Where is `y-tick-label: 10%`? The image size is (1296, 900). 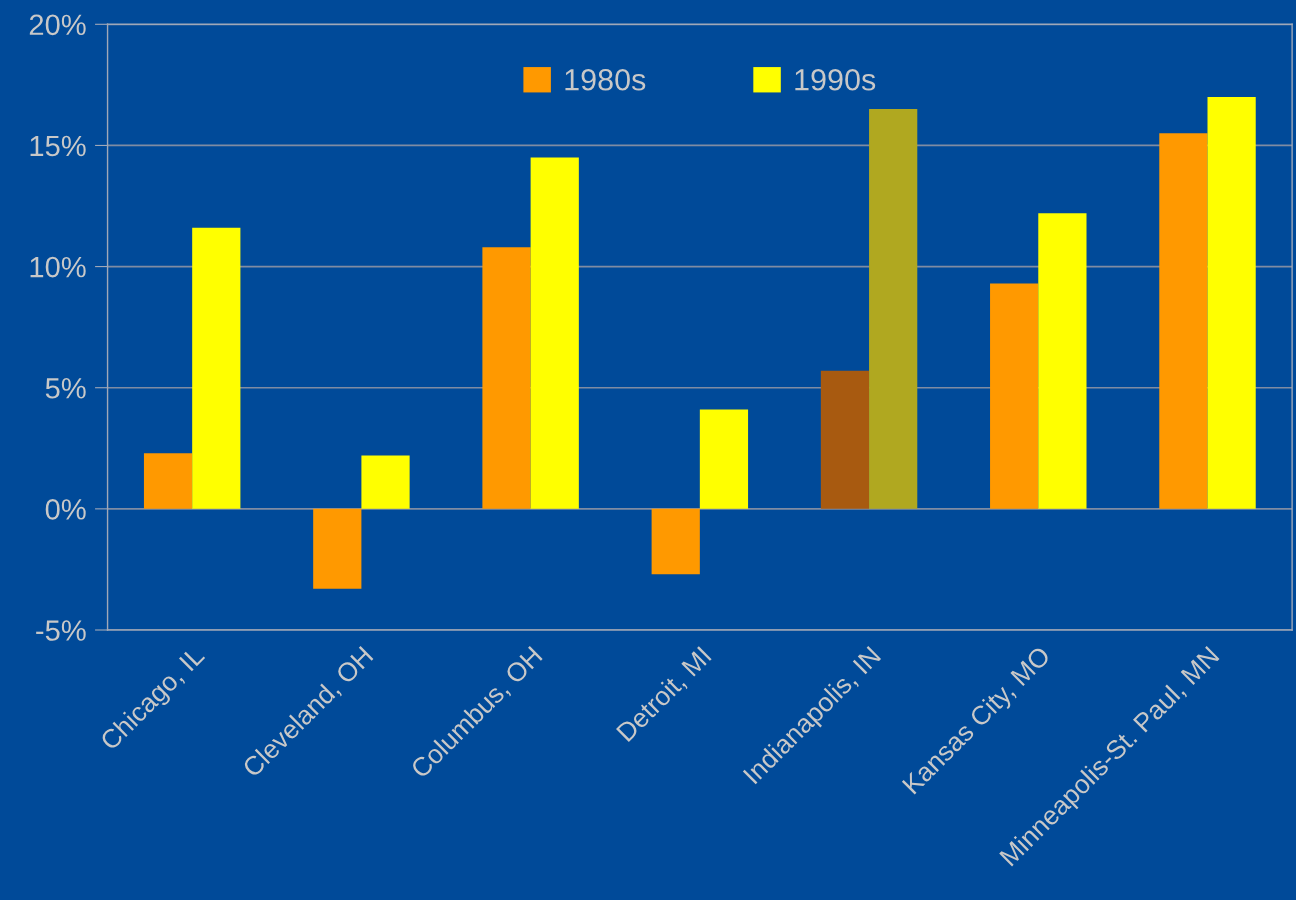
y-tick-label: 10% is located at coordinates (58, 267).